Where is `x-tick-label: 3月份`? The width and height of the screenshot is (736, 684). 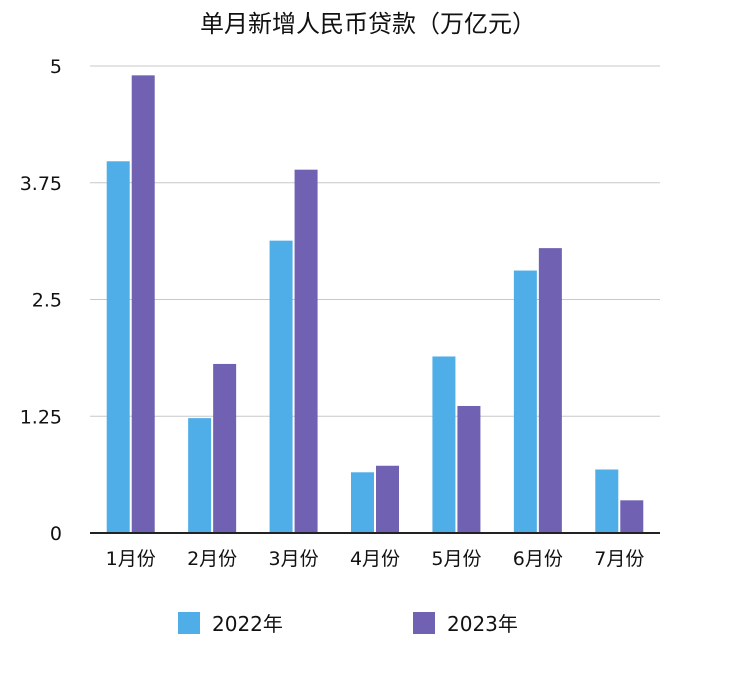
x-tick-label: 3月份 is located at coordinates (294, 559).